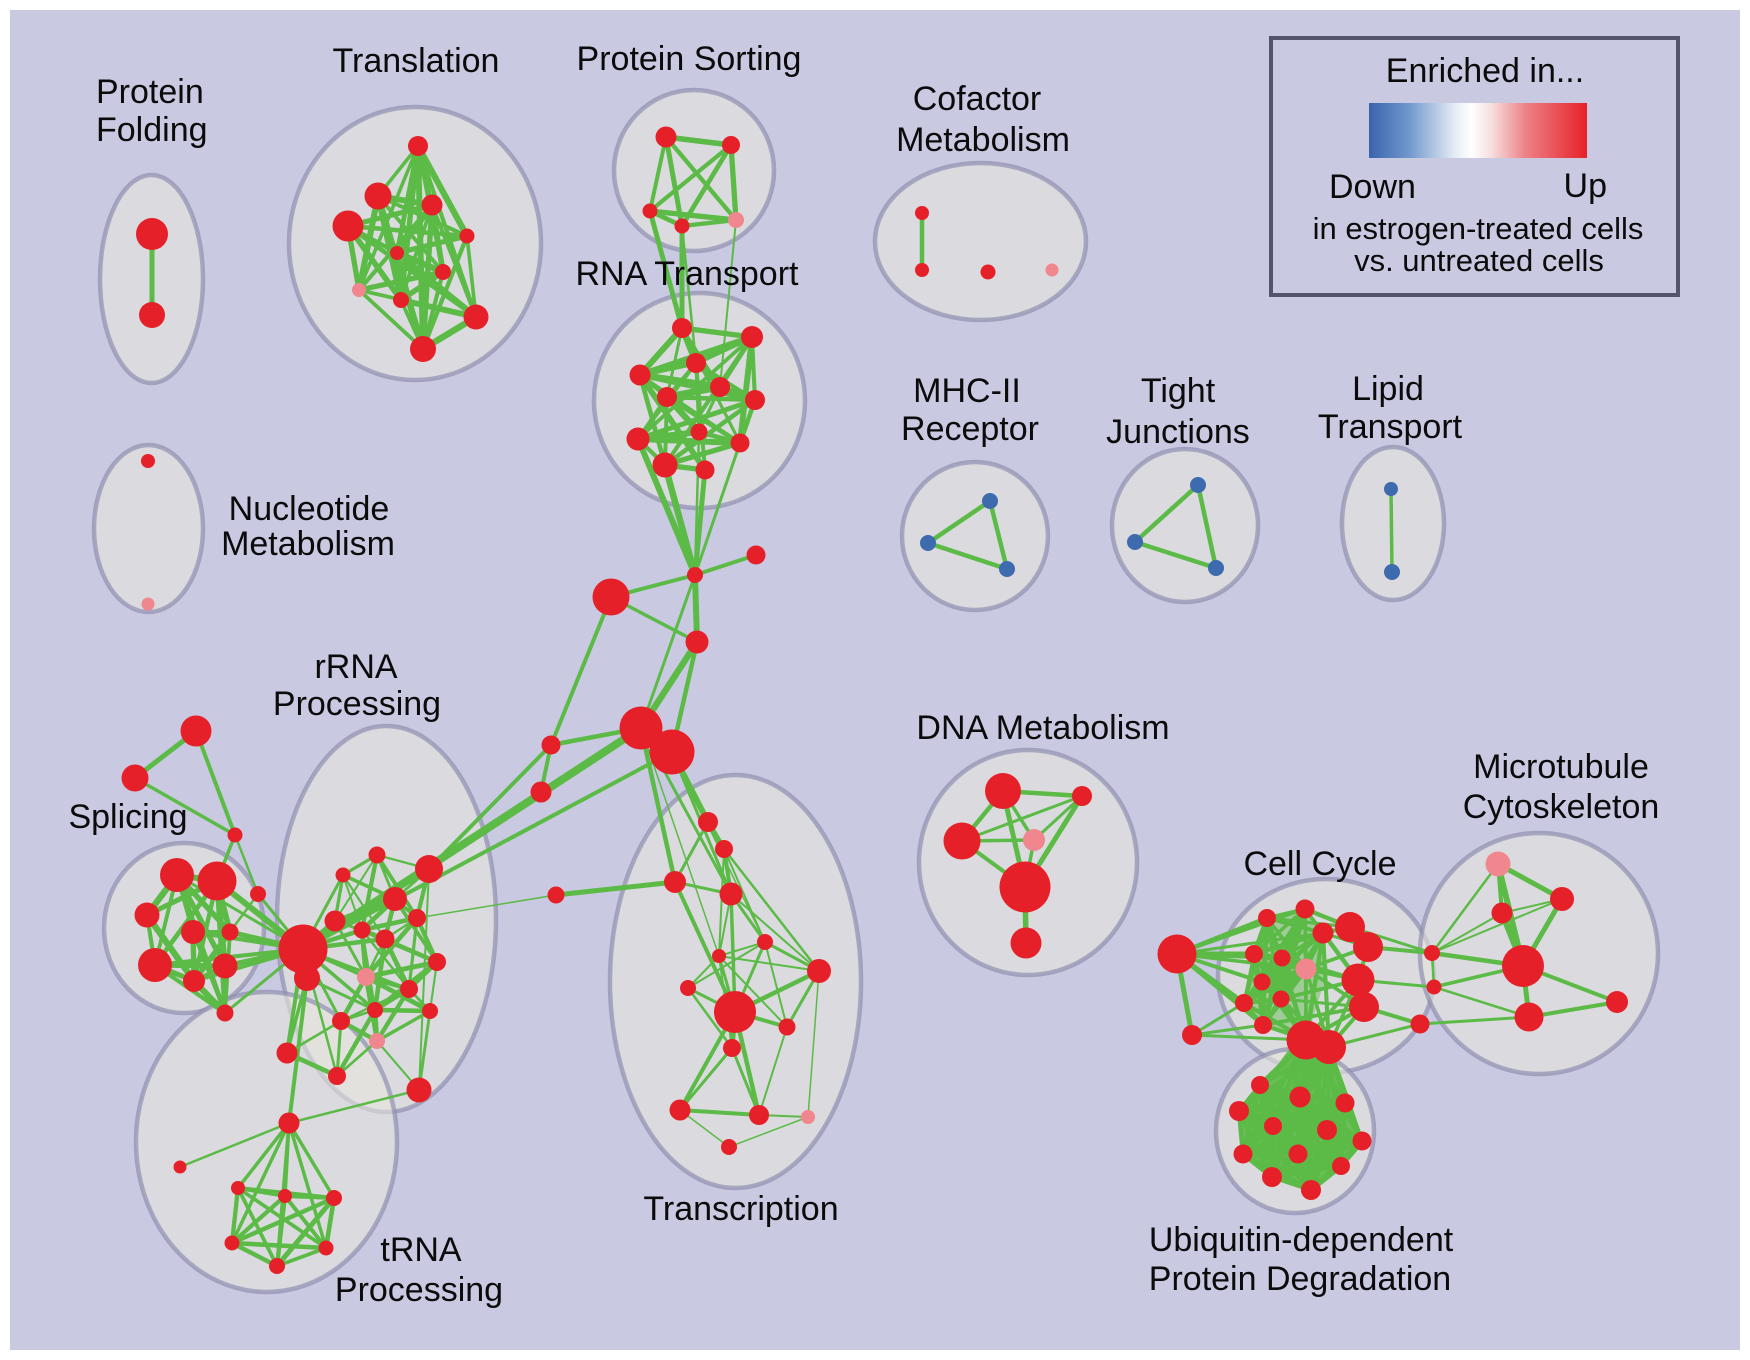  What do you see at coordinates (977, 99) in the screenshot?
I see `svg-text: Cofactor` at bounding box center [977, 99].